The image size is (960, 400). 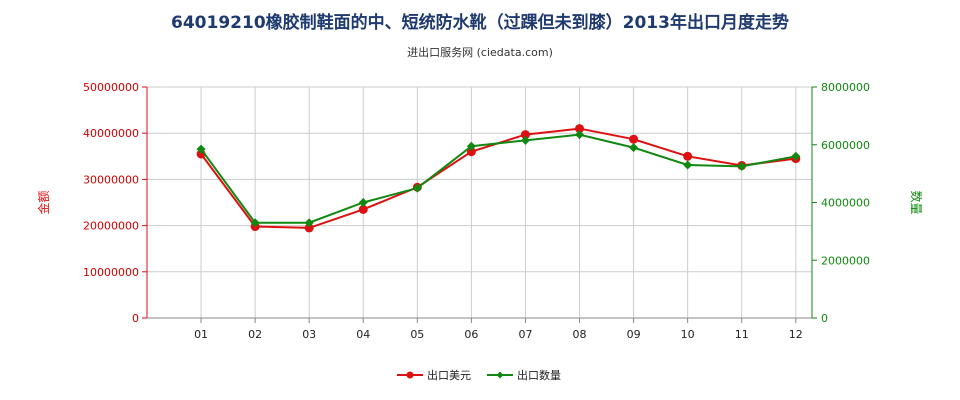 I want to click on x-tick-label: 09, so click(x=634, y=334).